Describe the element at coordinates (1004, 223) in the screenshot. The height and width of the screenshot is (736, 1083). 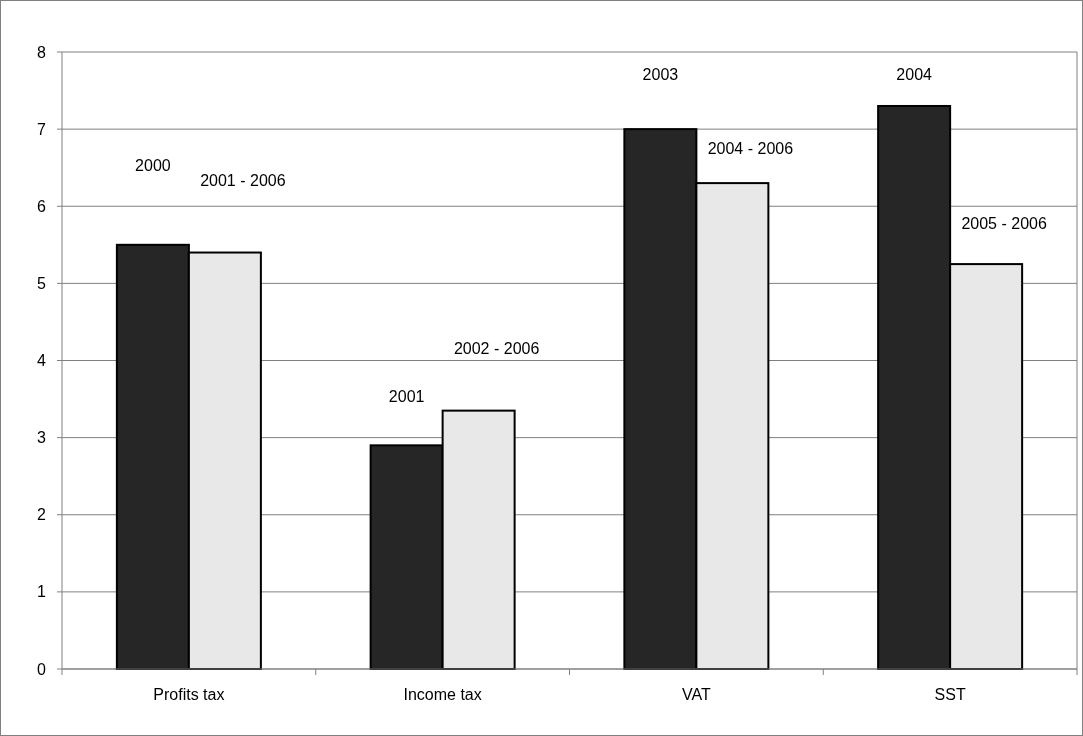
I see `annotation: 2005 - 2006` at that location.